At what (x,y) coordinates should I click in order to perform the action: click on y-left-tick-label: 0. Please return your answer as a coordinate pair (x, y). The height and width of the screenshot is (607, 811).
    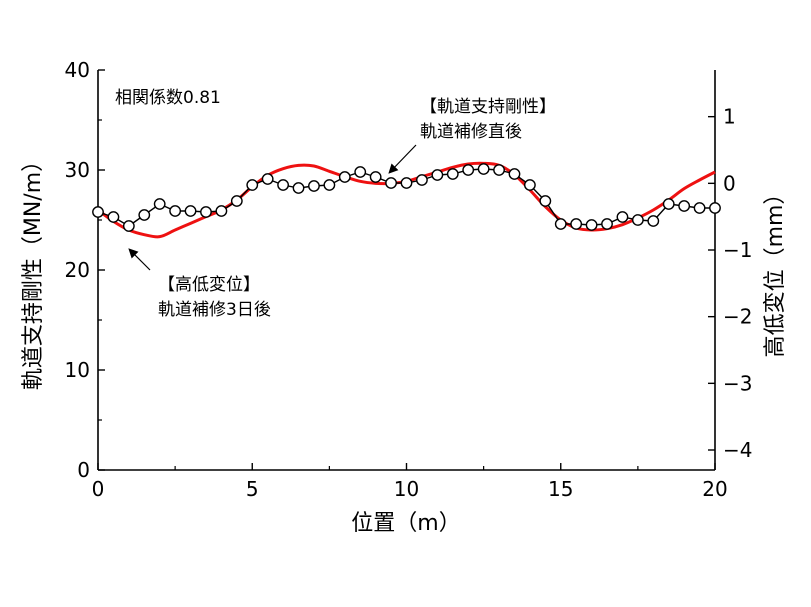
    Looking at the image, I should click on (83, 470).